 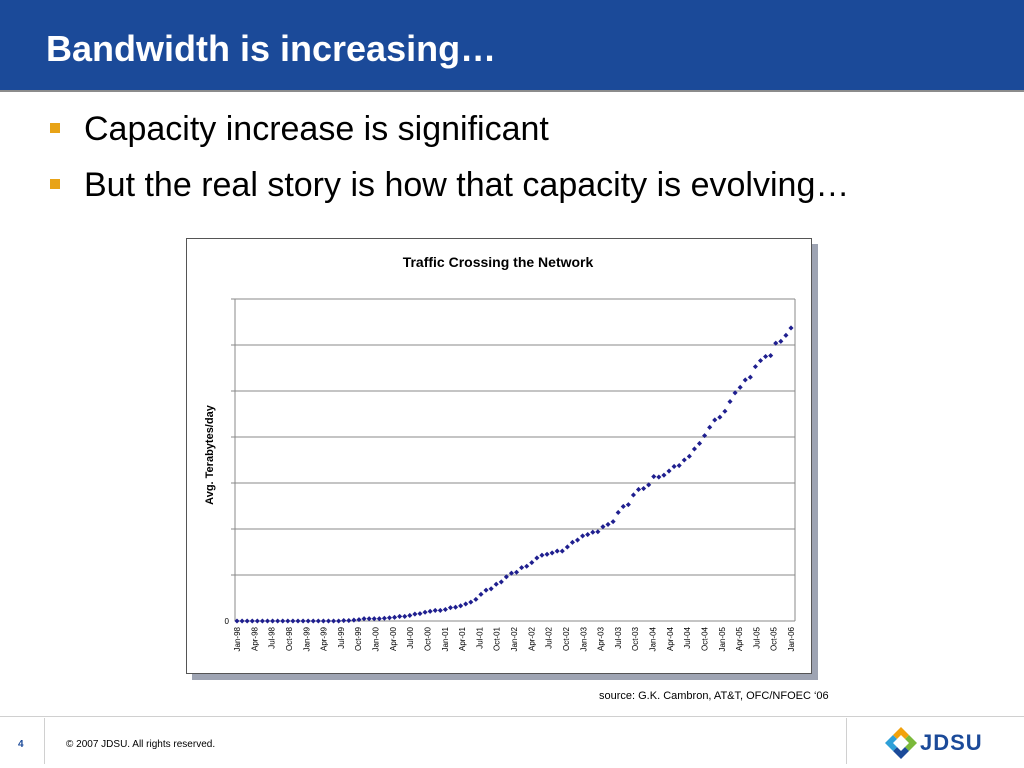 What do you see at coordinates (141, 744) in the screenshot?
I see `copyright-text: © 2007 JDSU. All rights reserved.` at bounding box center [141, 744].